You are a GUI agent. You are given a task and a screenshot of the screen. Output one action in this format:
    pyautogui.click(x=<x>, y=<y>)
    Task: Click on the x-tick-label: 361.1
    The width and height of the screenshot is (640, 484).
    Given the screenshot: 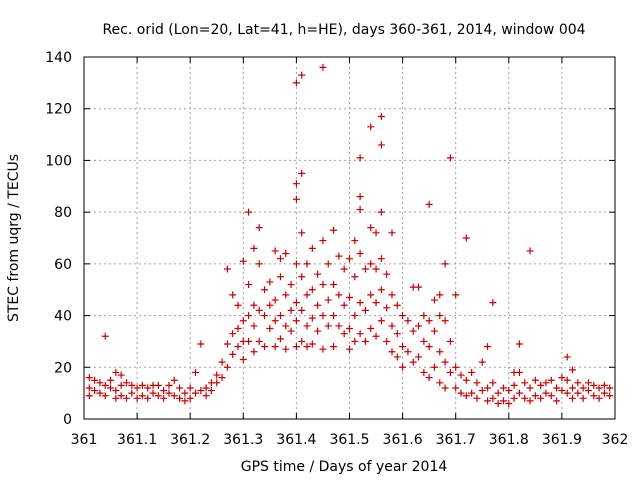 What is the action you would take?
    pyautogui.click(x=137, y=440)
    